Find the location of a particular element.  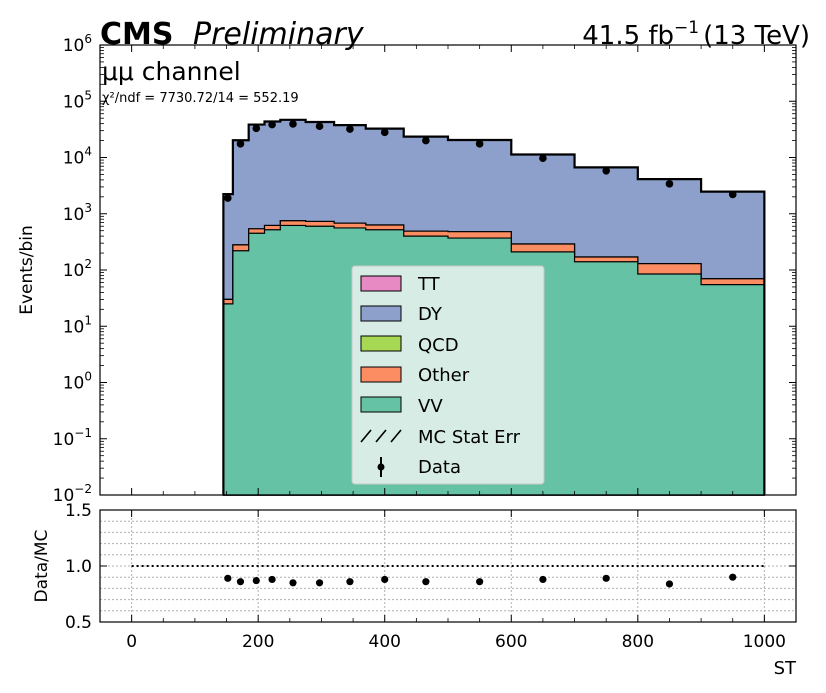

preliminary-label: Preliminary is located at coordinates (279, 34).